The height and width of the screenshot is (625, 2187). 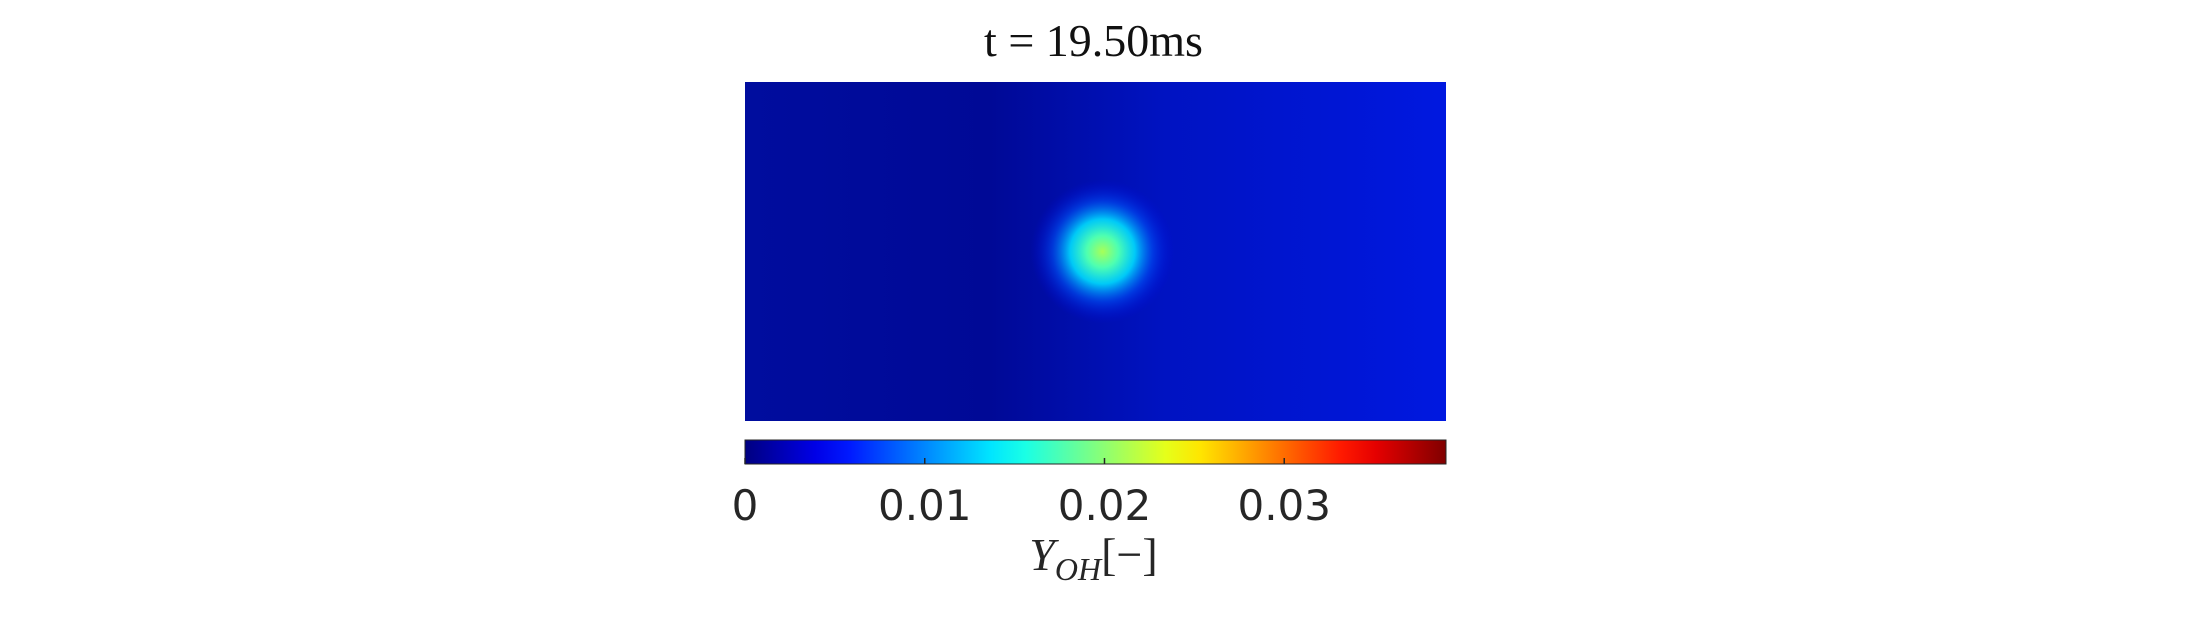 I want to click on colorbar-tick-label: 0.02, so click(x=1105, y=505).